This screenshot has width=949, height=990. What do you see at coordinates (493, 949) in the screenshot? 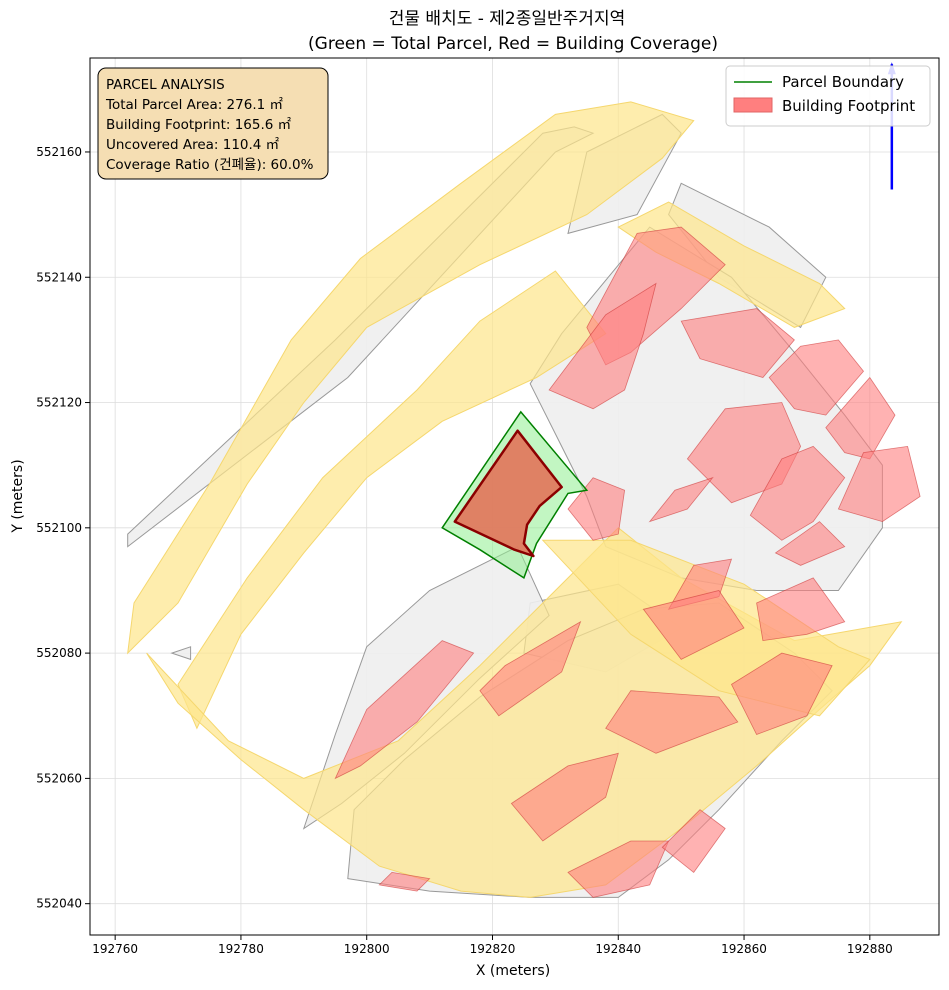
I see `x-tick-label: 192820` at bounding box center [493, 949].